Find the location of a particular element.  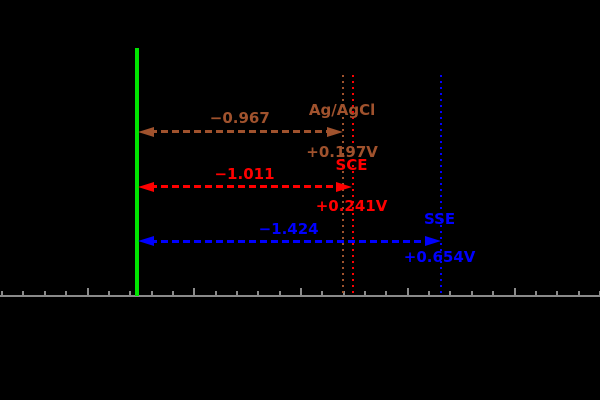

x-axis-line is located at coordinates (300, 296).